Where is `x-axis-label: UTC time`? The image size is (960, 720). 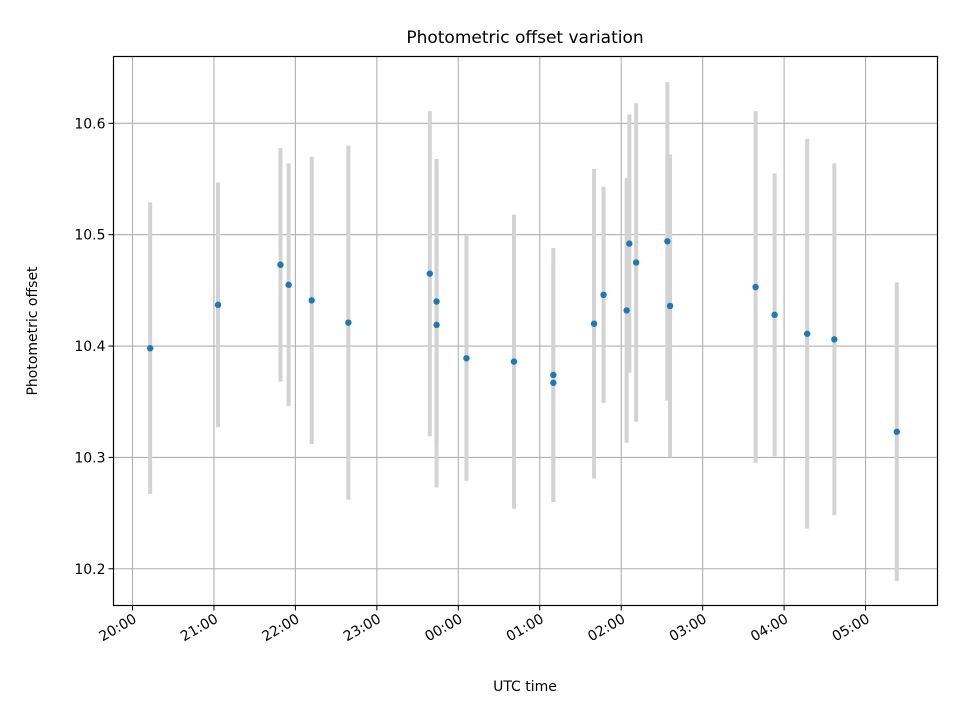
x-axis-label: UTC time is located at coordinates (525, 687).